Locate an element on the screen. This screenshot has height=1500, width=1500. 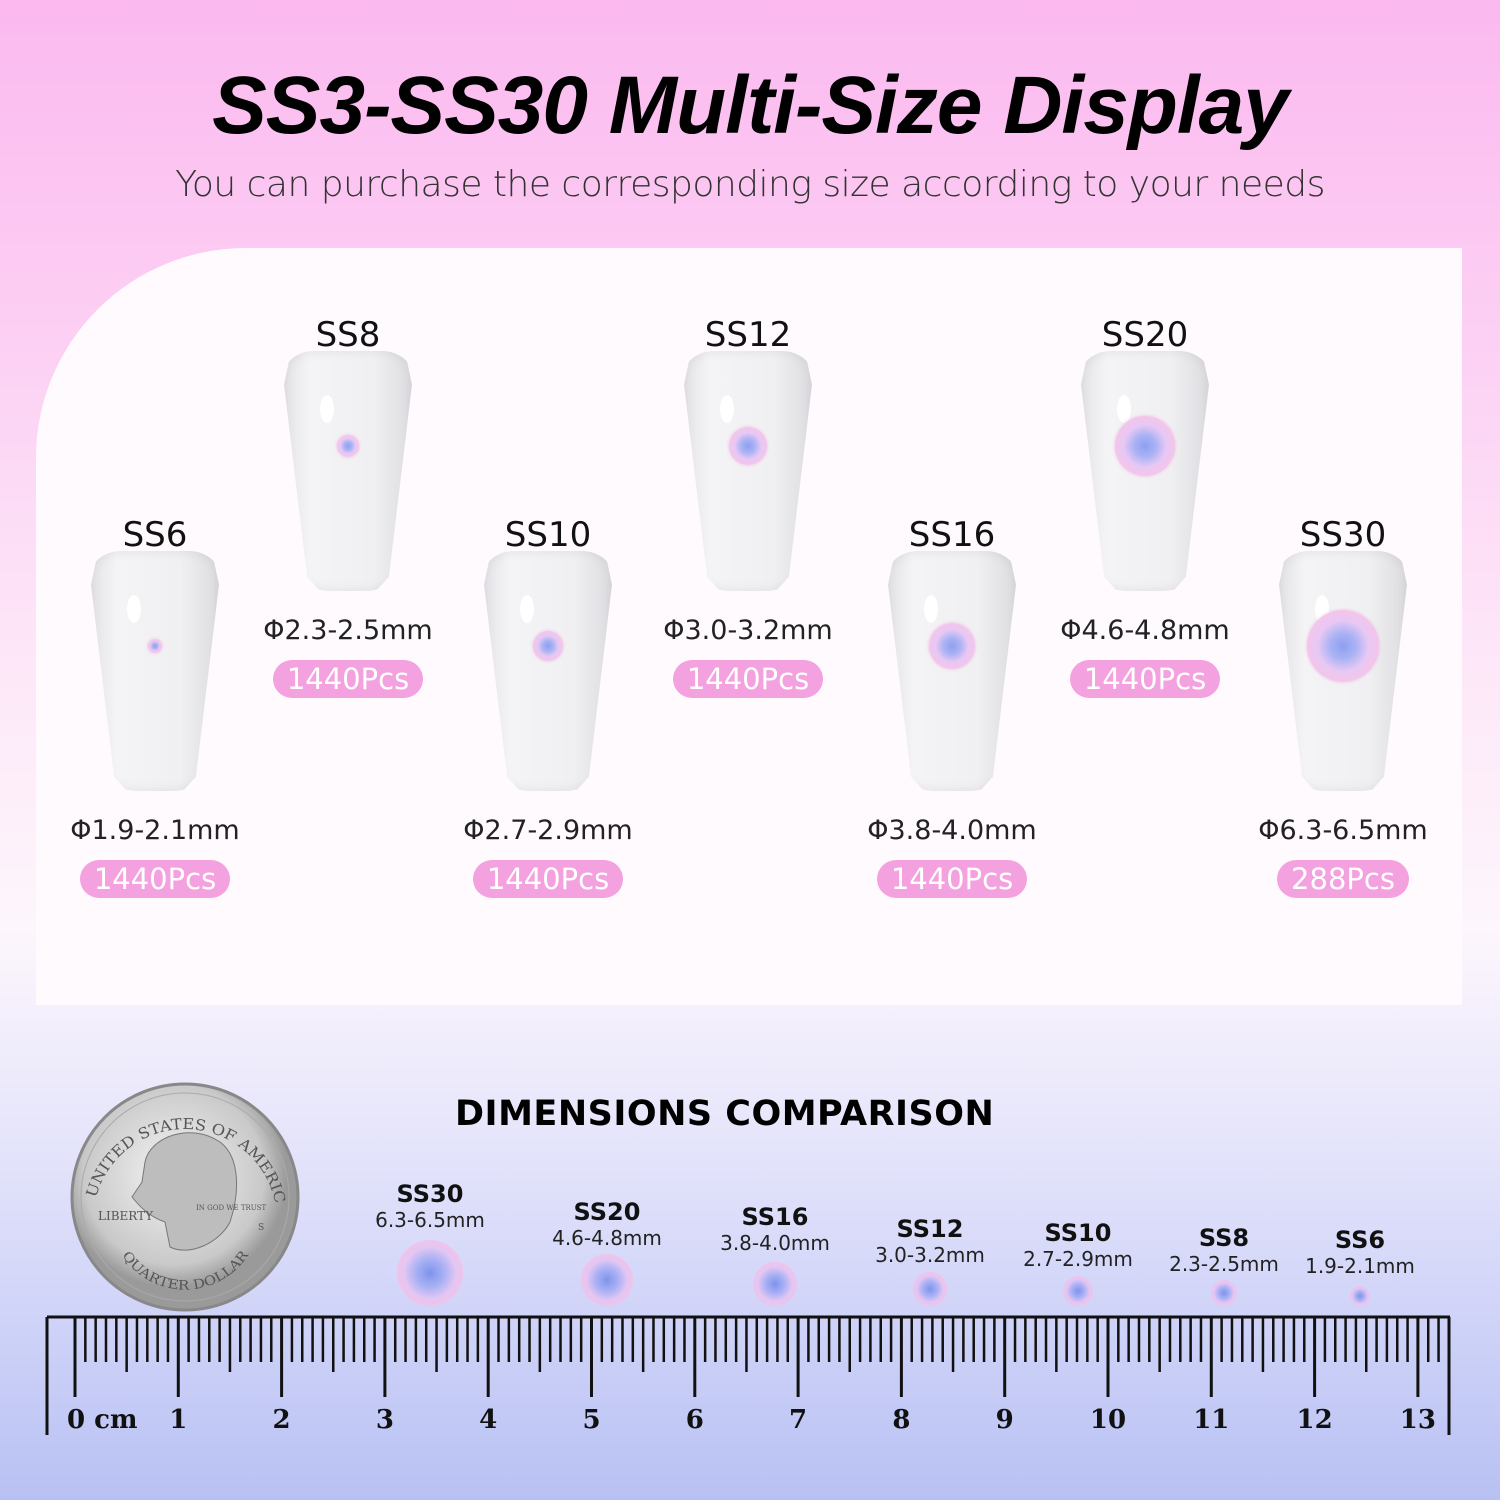
comparison-item-ss12: SS12 3.0-3.2mm is located at coordinates (930, 1241).